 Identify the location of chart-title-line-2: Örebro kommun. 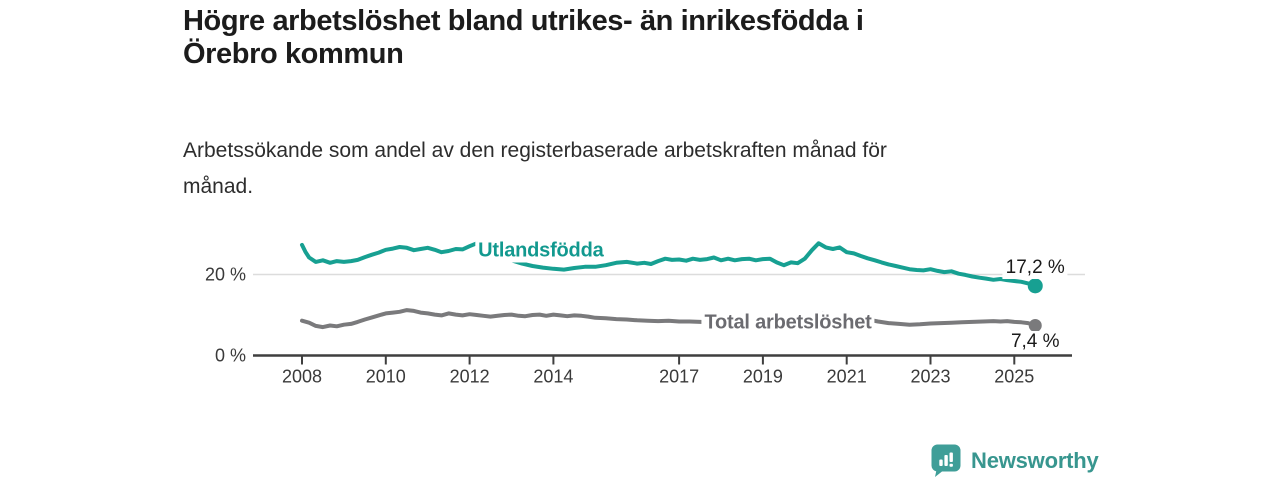
(293, 54).